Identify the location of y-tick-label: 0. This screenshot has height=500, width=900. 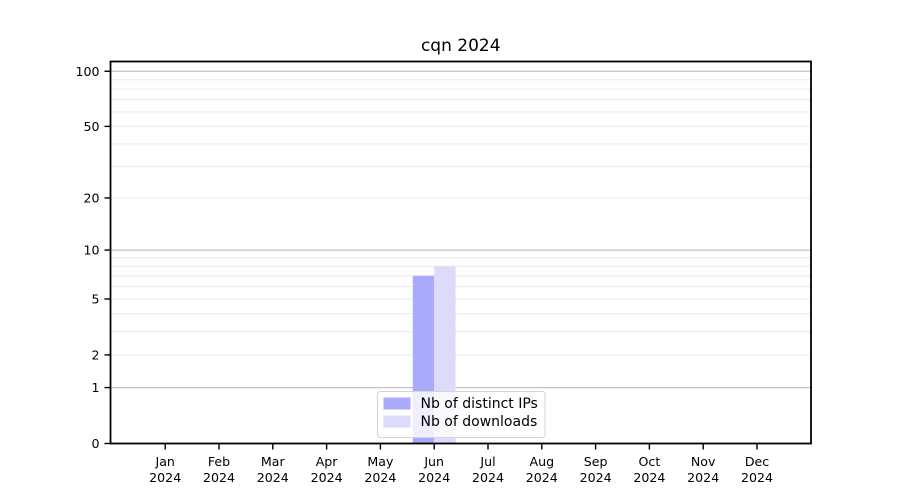
(95, 443).